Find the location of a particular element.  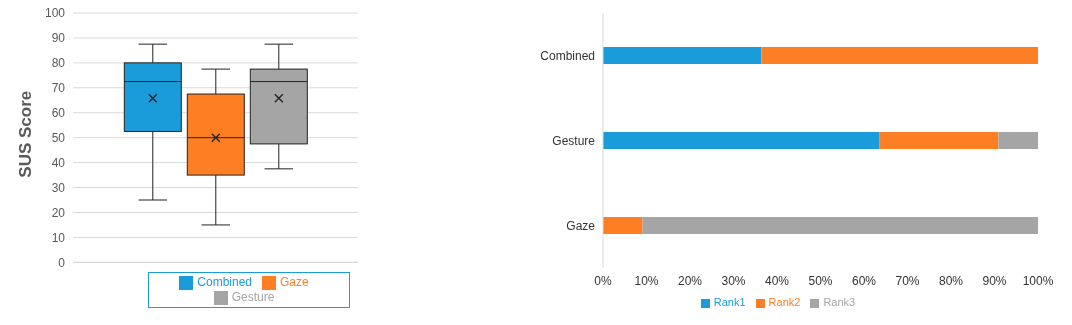

legend-label: Gaze is located at coordinates (294, 282).